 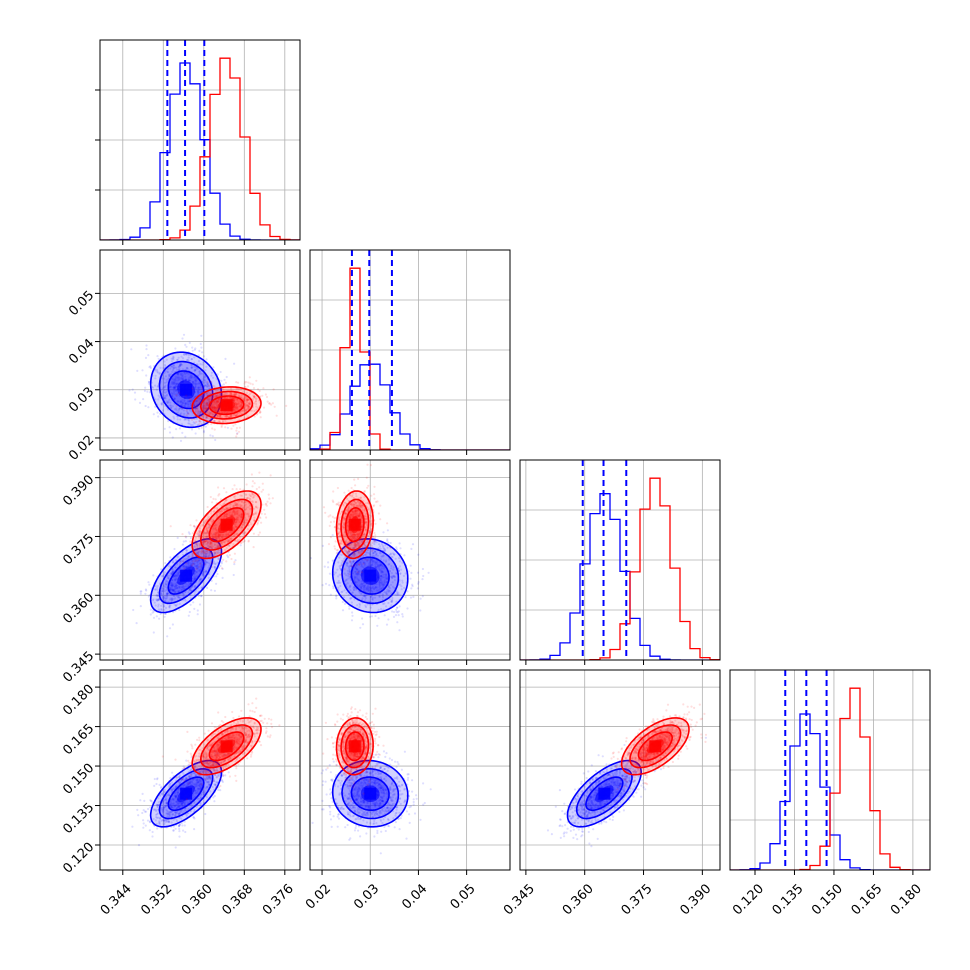 I want to click on y-tick-label: 0.05, so click(x=81, y=303).